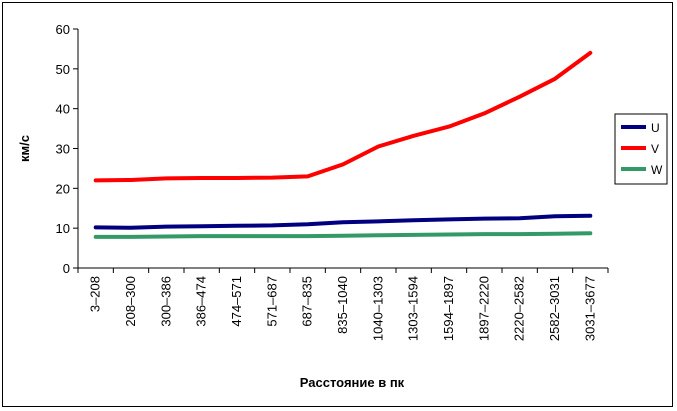 This screenshot has height=411, width=677. Describe the element at coordinates (63, 109) in the screenshot. I see `y-tick-label: 40` at that location.